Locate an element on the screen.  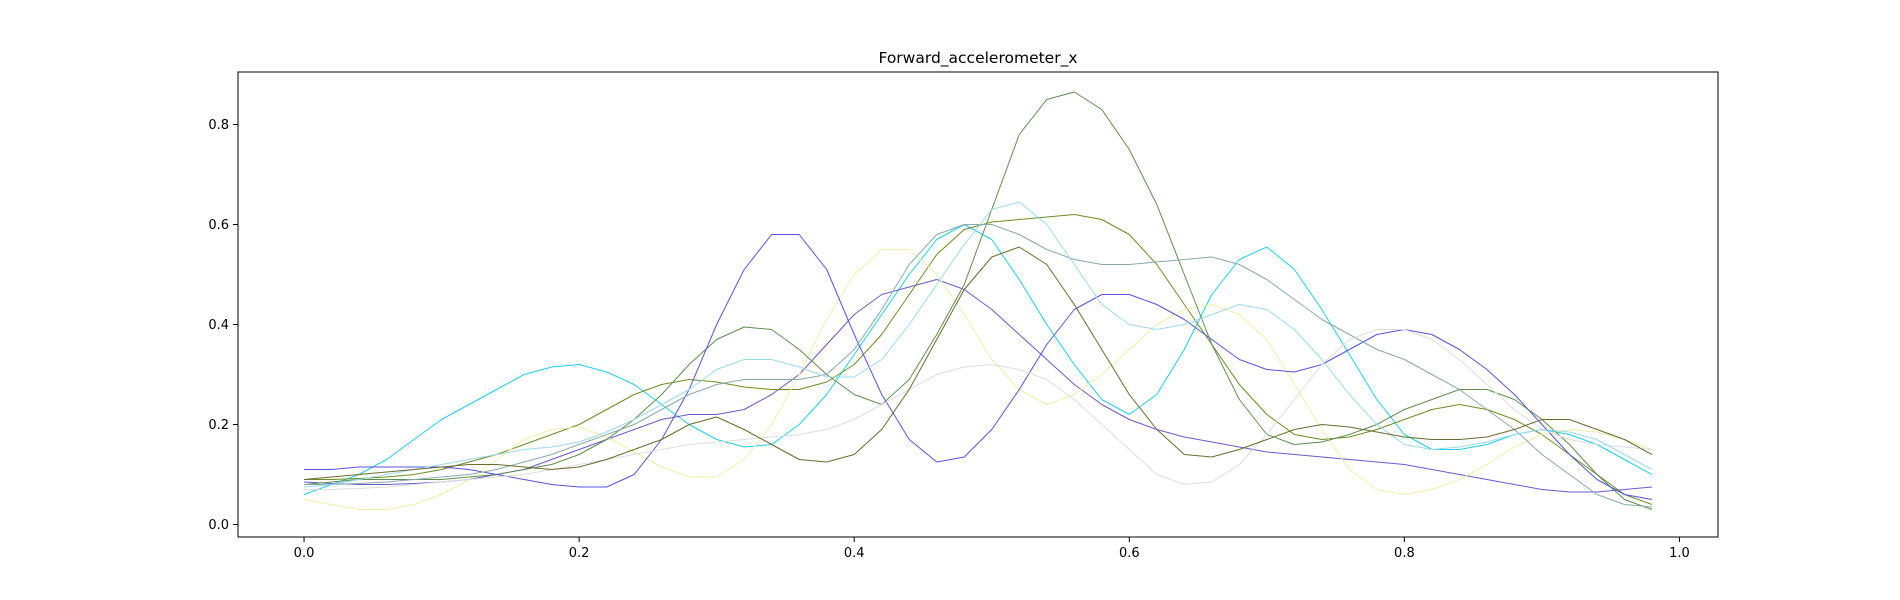
y-tick-label: 0.8 is located at coordinates (218, 125).